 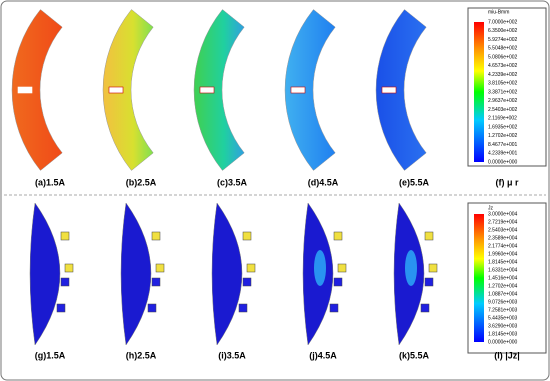 What do you see at coordinates (507, 355) in the screenshot?
I see `colorbar-label: (l) |Jz|` at bounding box center [507, 355].